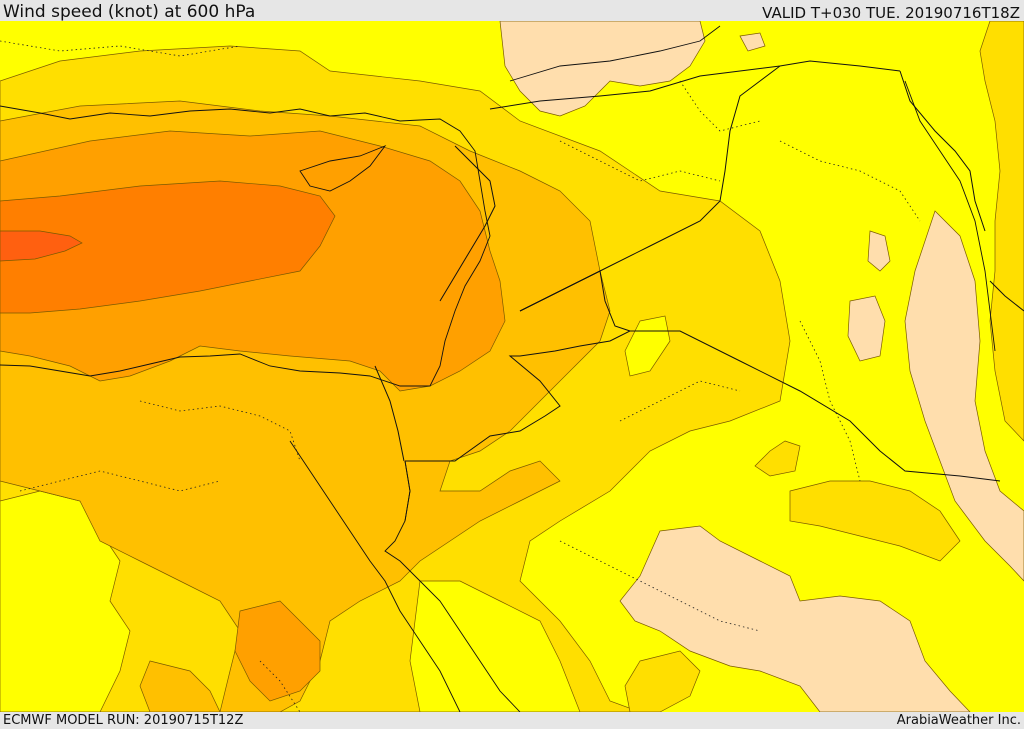  What do you see at coordinates (41, 246) in the screenshot?
I see `level-highest-core` at bounding box center [41, 246].